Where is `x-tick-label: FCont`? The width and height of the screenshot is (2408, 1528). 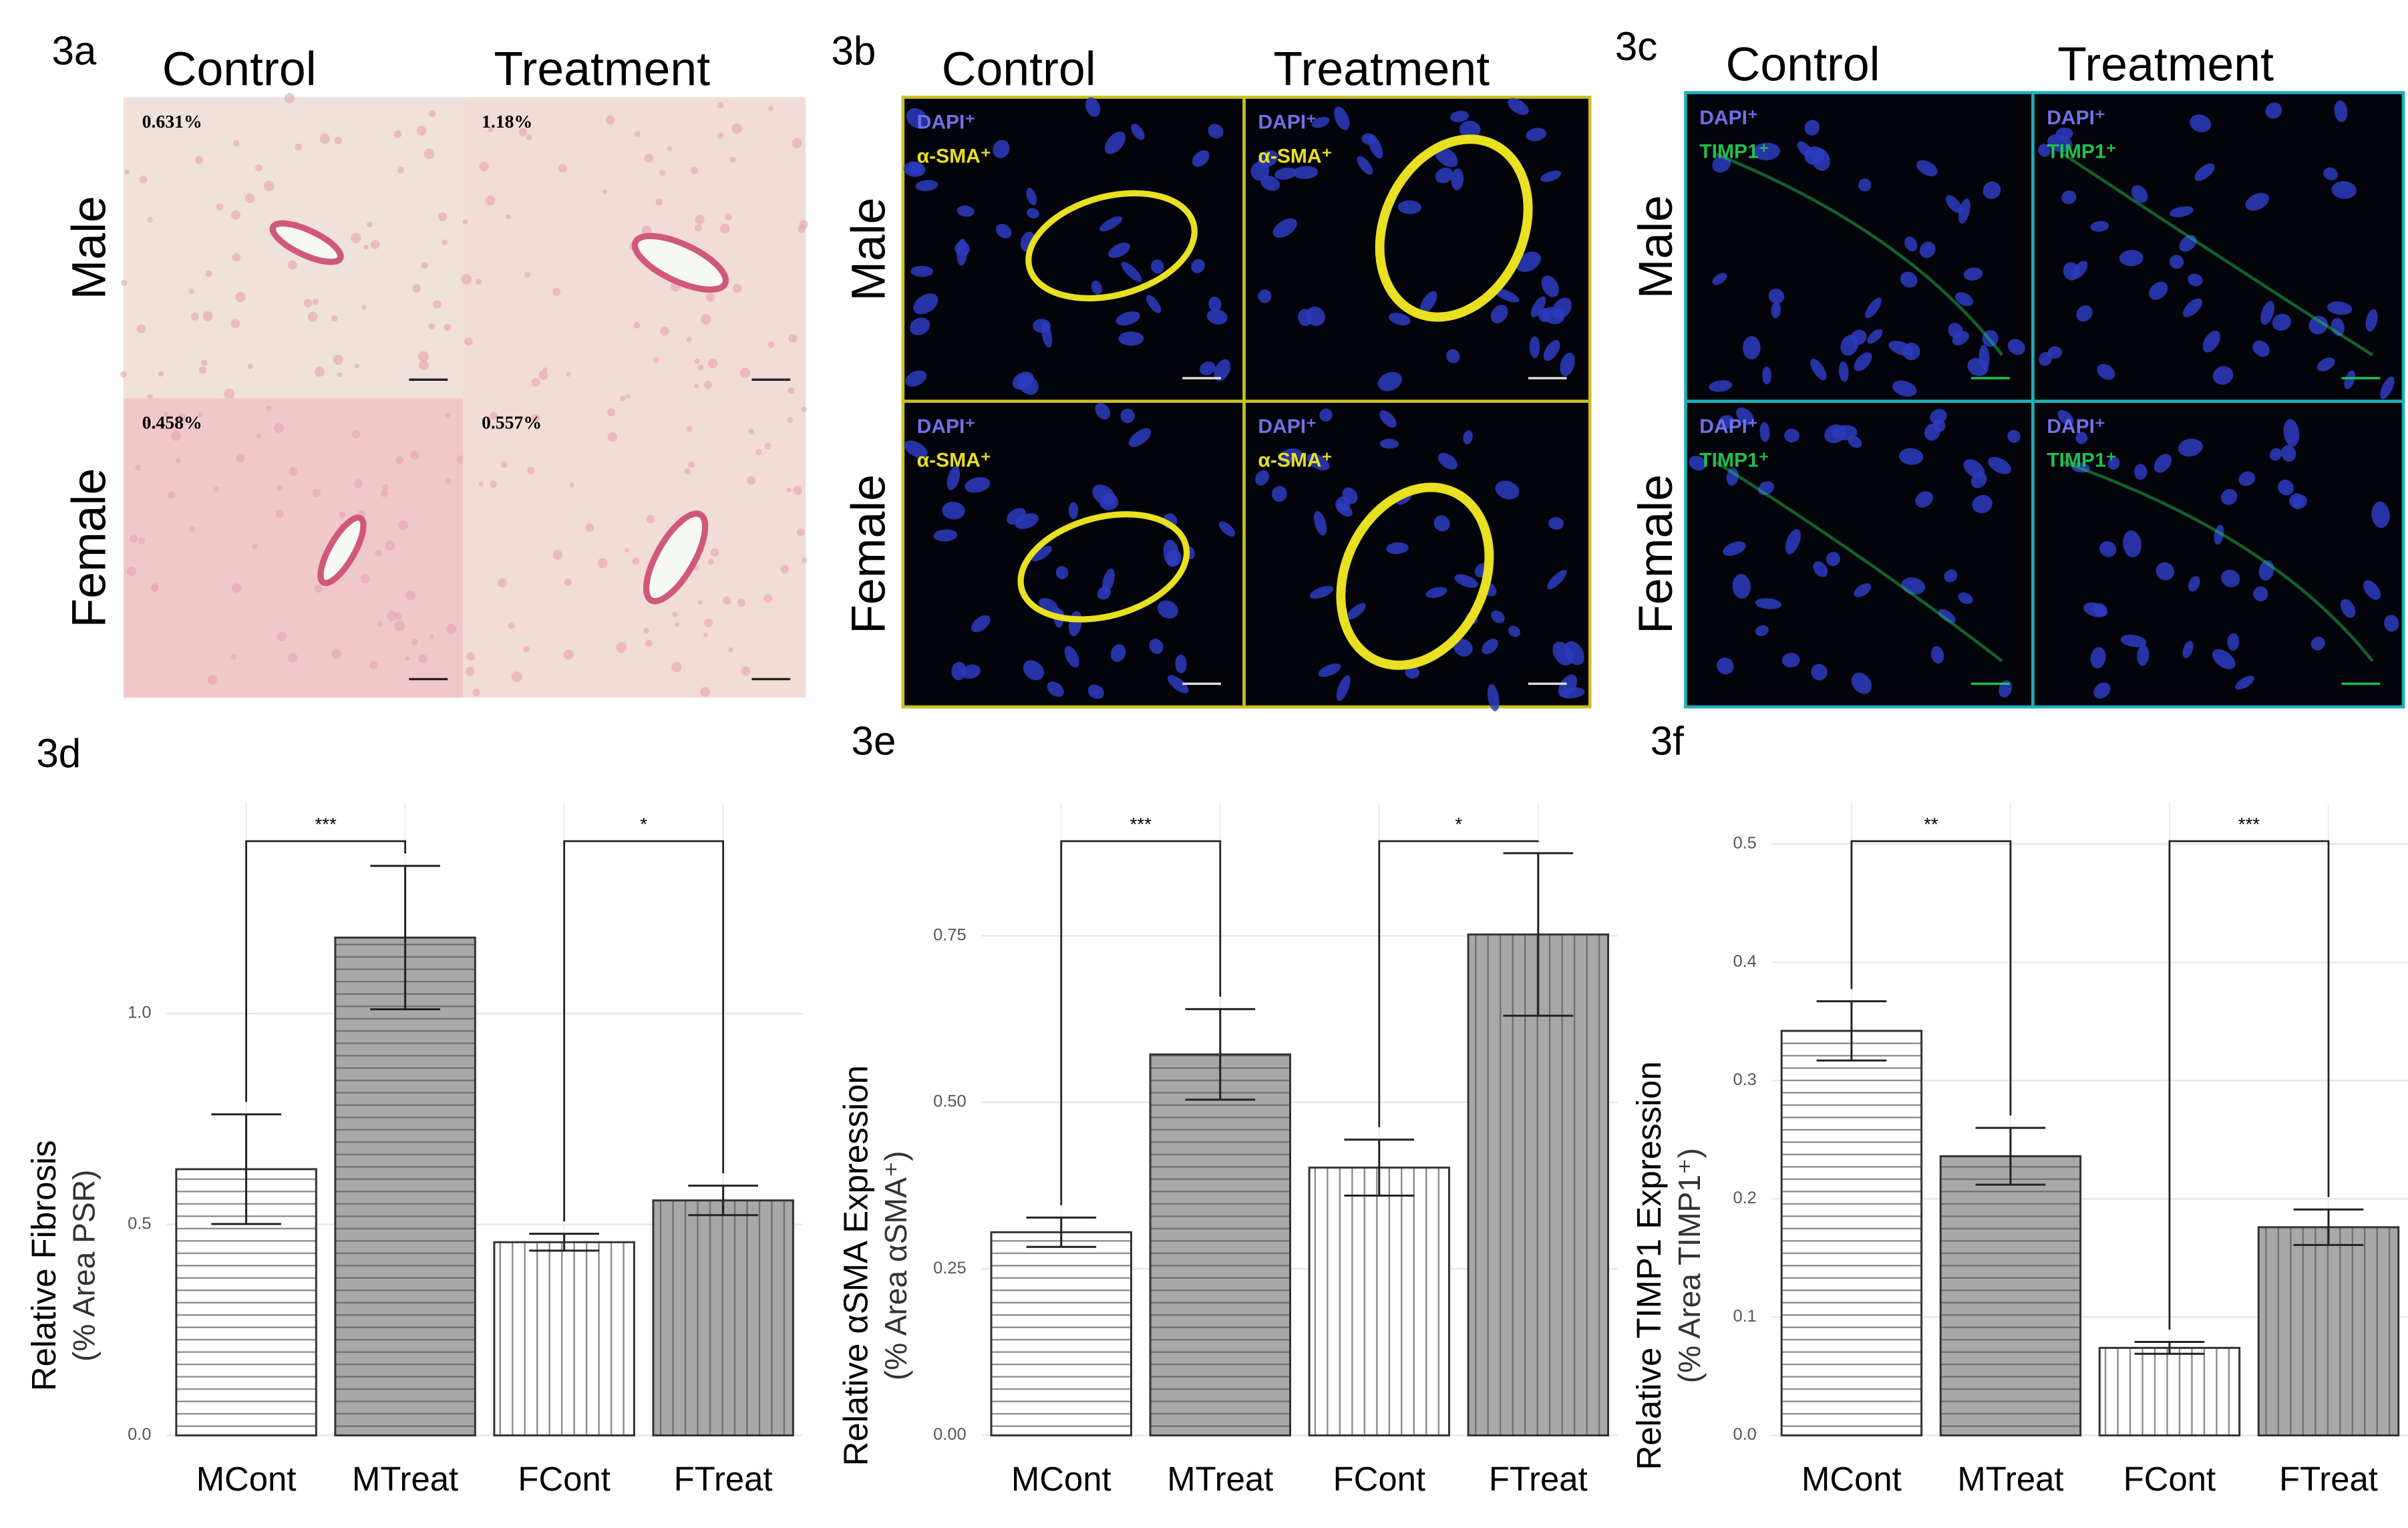
x-tick-label: FCont is located at coordinates (2169, 1479).